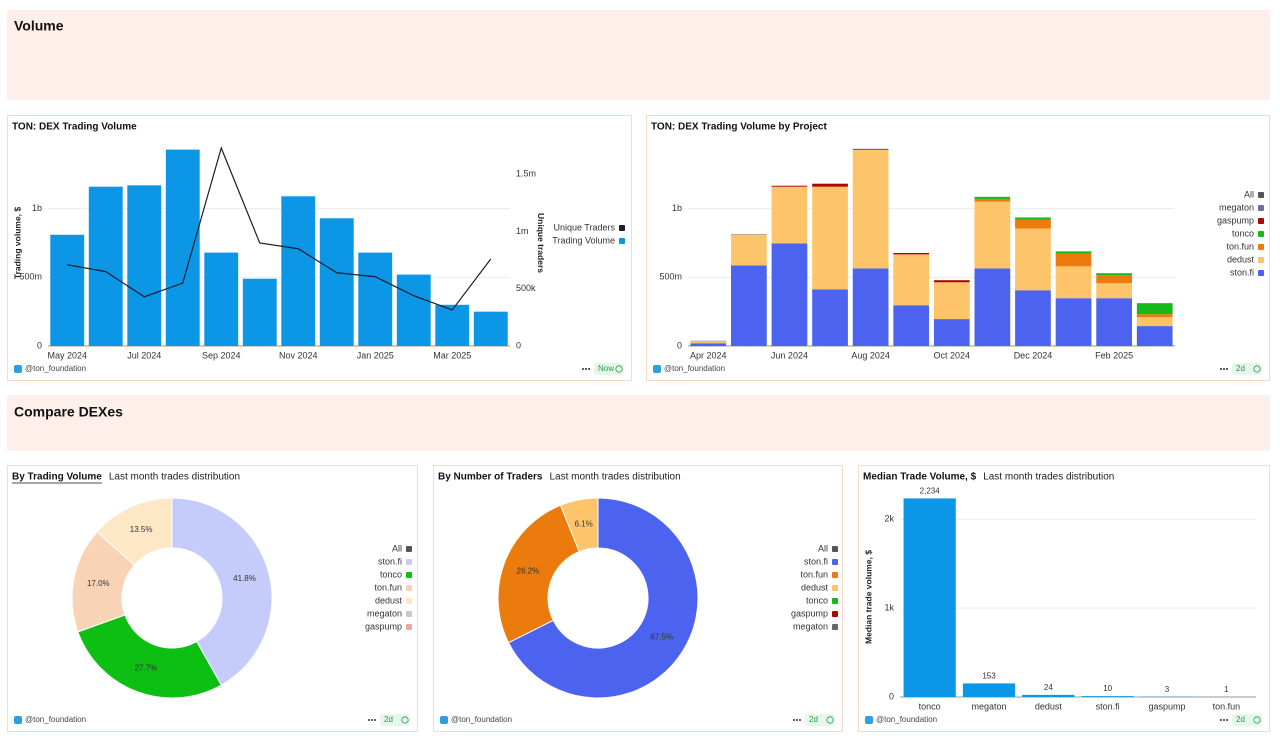  What do you see at coordinates (39, 26) in the screenshot?
I see `section-title: Volume` at bounding box center [39, 26].